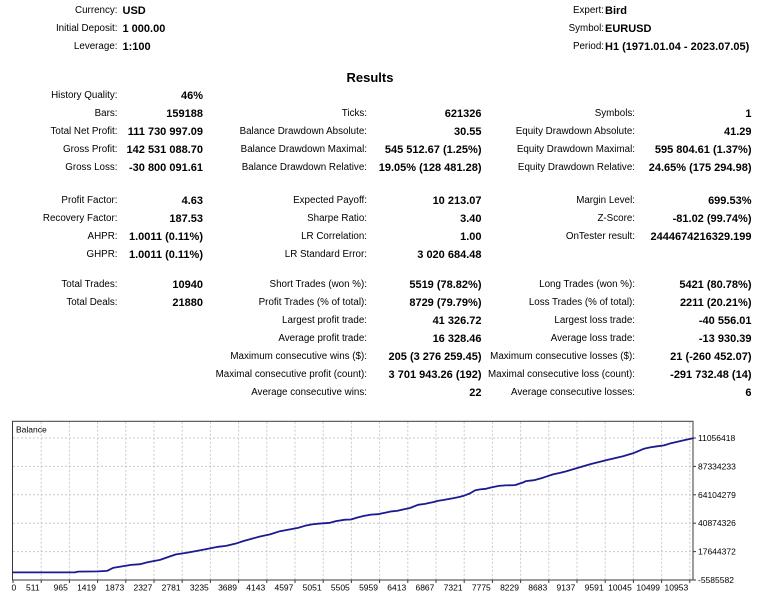 Image resolution: width=765 pixels, height=600 pixels. Describe the element at coordinates (717, 552) in the screenshot. I see `svg-text: 17644372` at that location.